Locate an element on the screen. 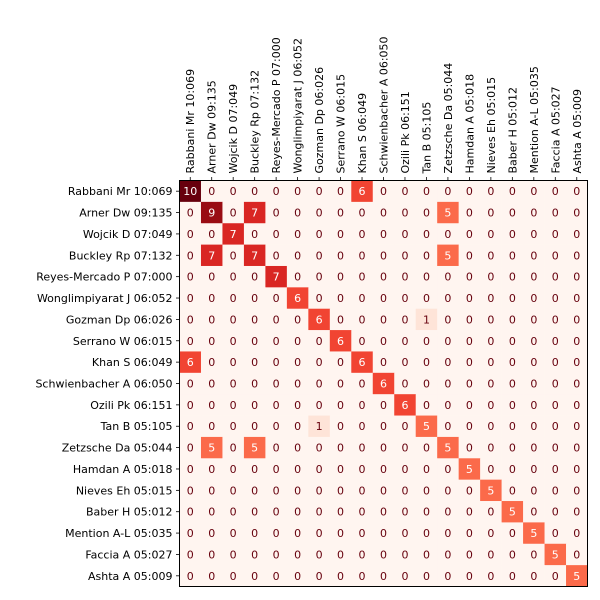 This screenshot has width=600, height=600. y-tick-label: Wonglimpiyarat J 06:052 is located at coordinates (105, 298).